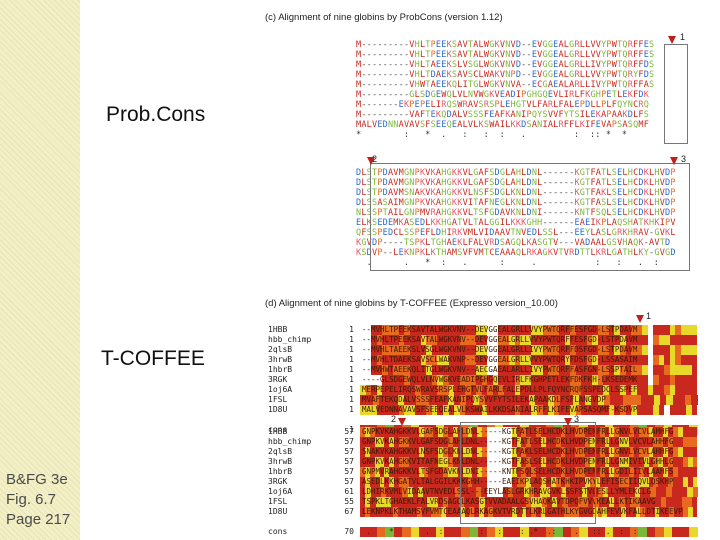  What do you see at coordinates (38, 500) in the screenshot?
I see `figure-caption: B&FG 3e Fig. 6.7 Page 217` at bounding box center [38, 500].